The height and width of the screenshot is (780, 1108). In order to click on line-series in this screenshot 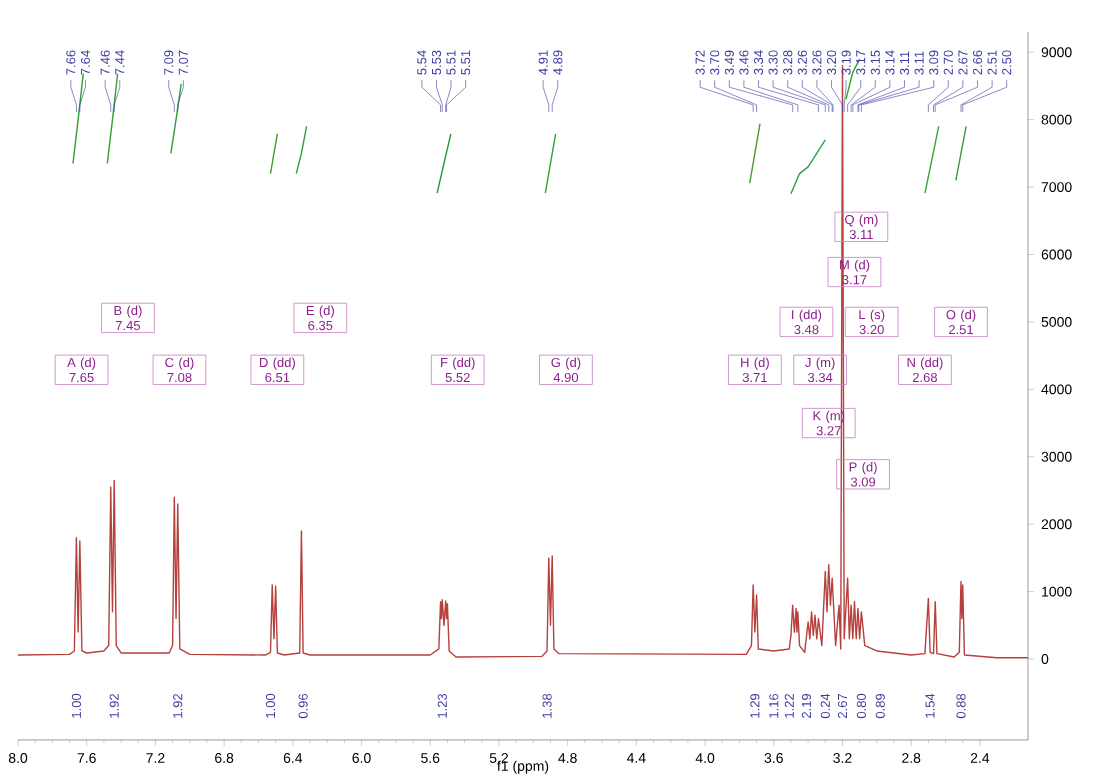, I will do `click(808, 167)`.